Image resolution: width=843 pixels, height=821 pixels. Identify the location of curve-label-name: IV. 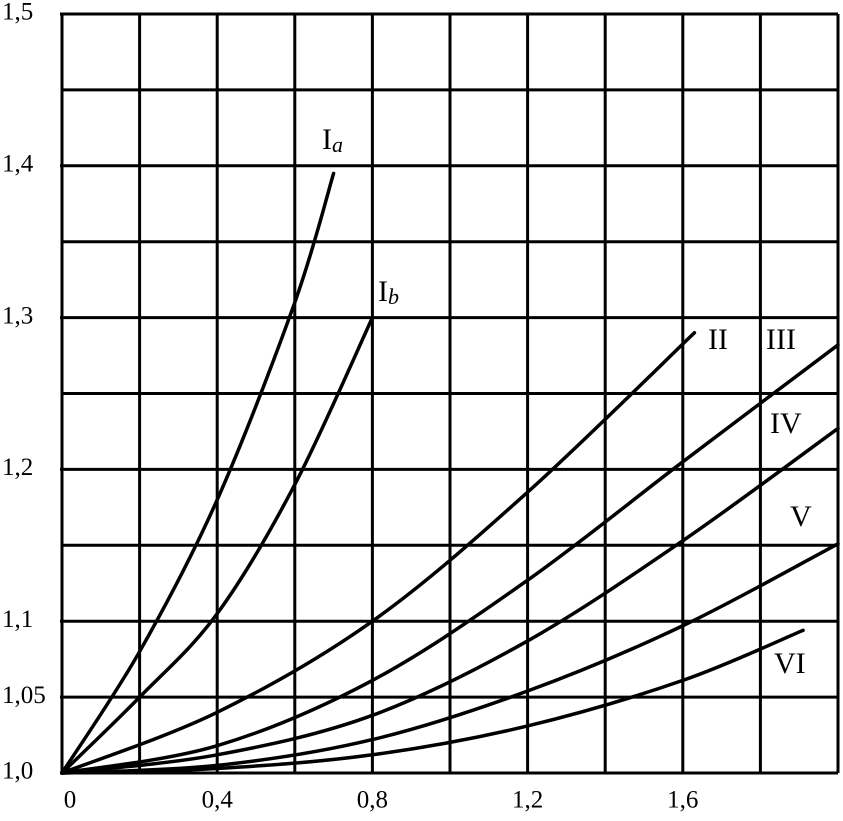
(786, 423).